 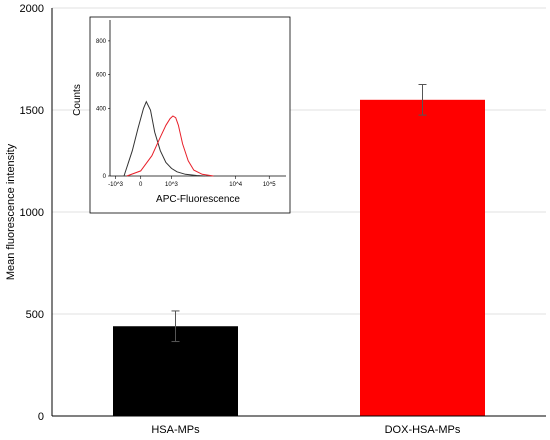 What do you see at coordinates (101, 42) in the screenshot?
I see `inset-y-tick-label: 800` at bounding box center [101, 42].